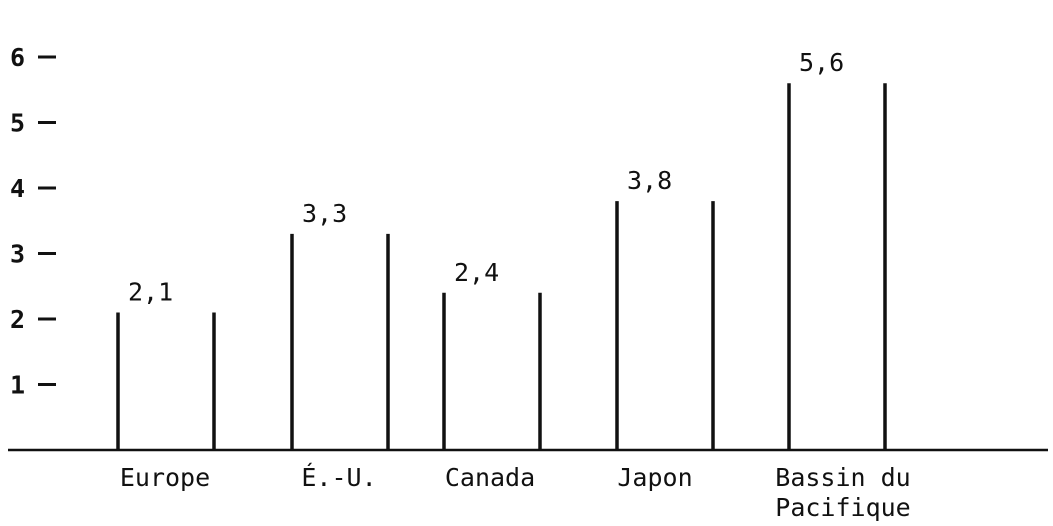 The height and width of the screenshot is (526, 1053). What do you see at coordinates (821, 62) in the screenshot?
I see `data-label: 5,6` at bounding box center [821, 62].